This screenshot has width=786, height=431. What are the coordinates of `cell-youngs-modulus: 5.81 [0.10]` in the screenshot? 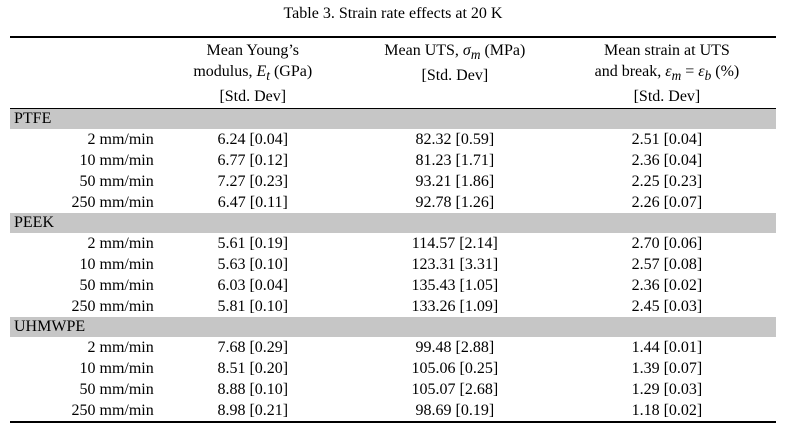 It's located at (253, 307).